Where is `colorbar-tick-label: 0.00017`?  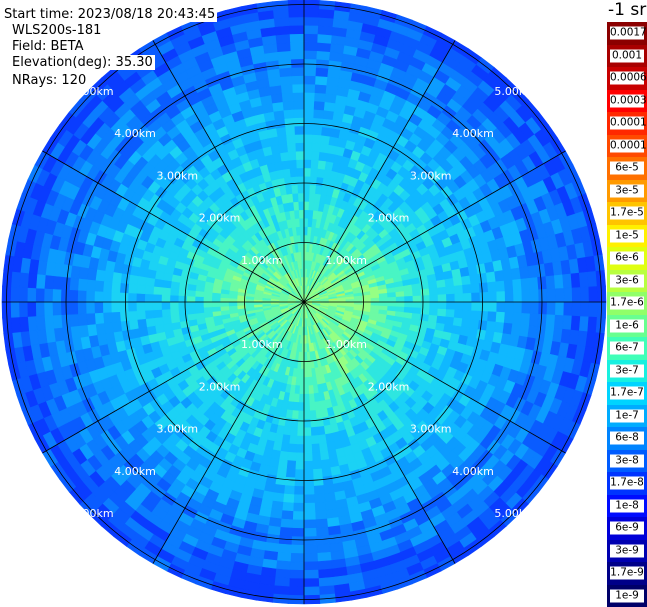
colorbar-tick-label: 0.00017 is located at coordinates (628, 123).